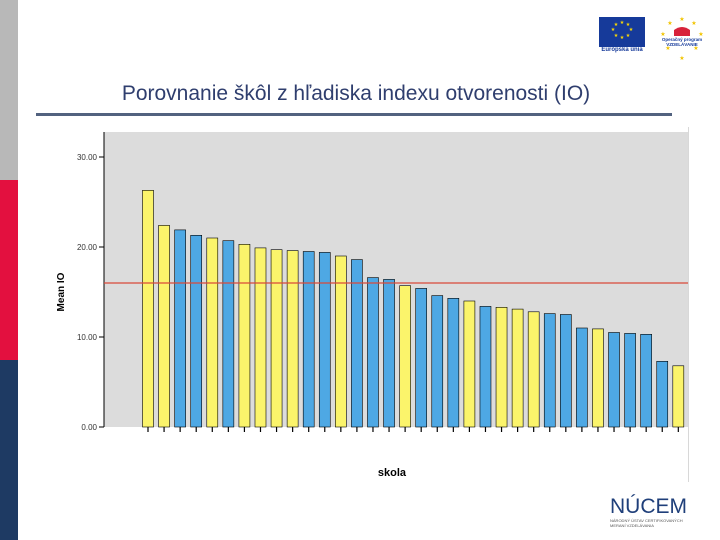 The image size is (720, 540). Describe the element at coordinates (89, 427) in the screenshot. I see `y-tick-label: 0.00` at that location.